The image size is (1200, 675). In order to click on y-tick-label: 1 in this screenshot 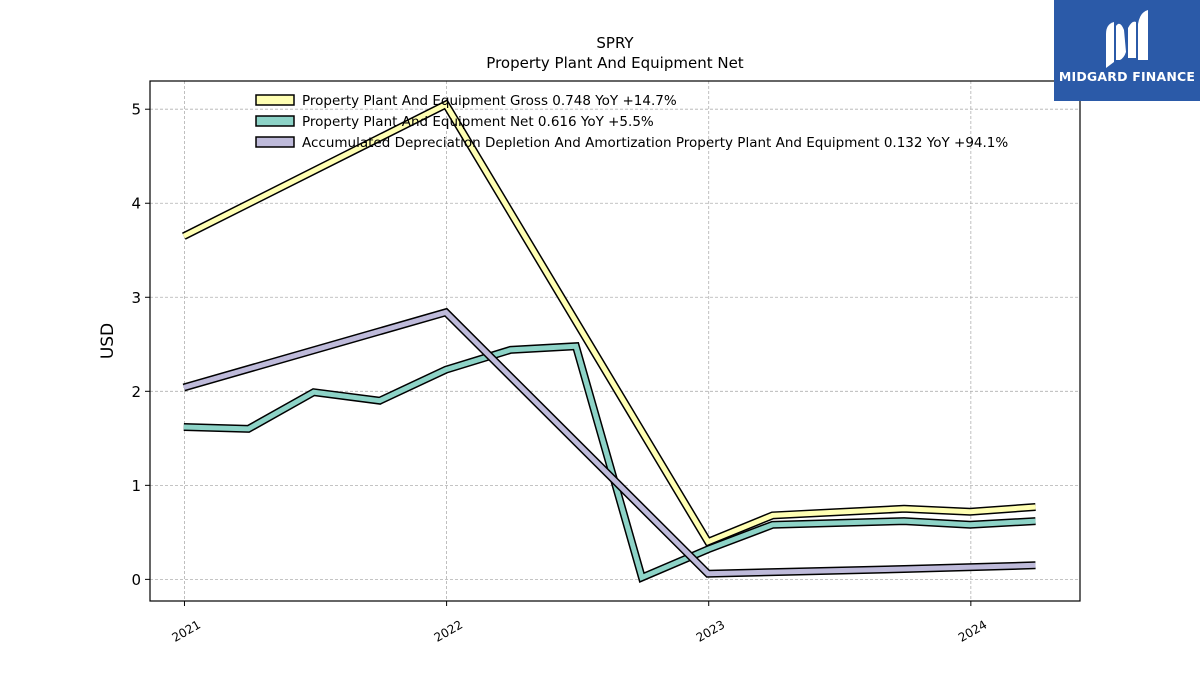, I will do `click(136, 486)`.